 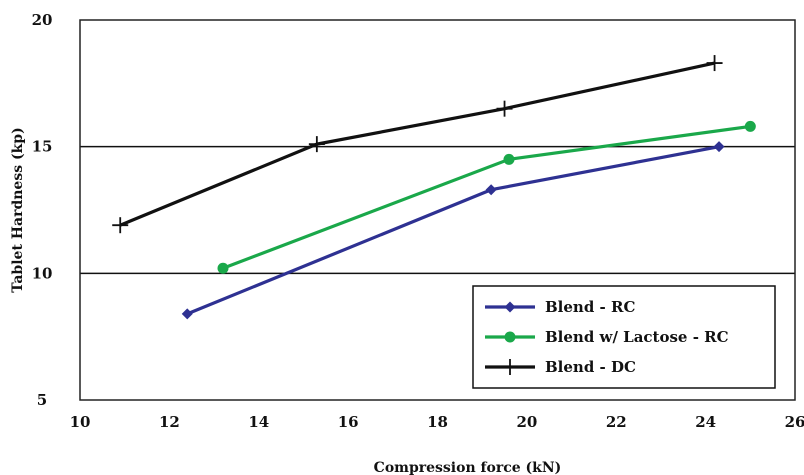 I want to click on y-tick-label-20: 20, so click(x=42, y=20).